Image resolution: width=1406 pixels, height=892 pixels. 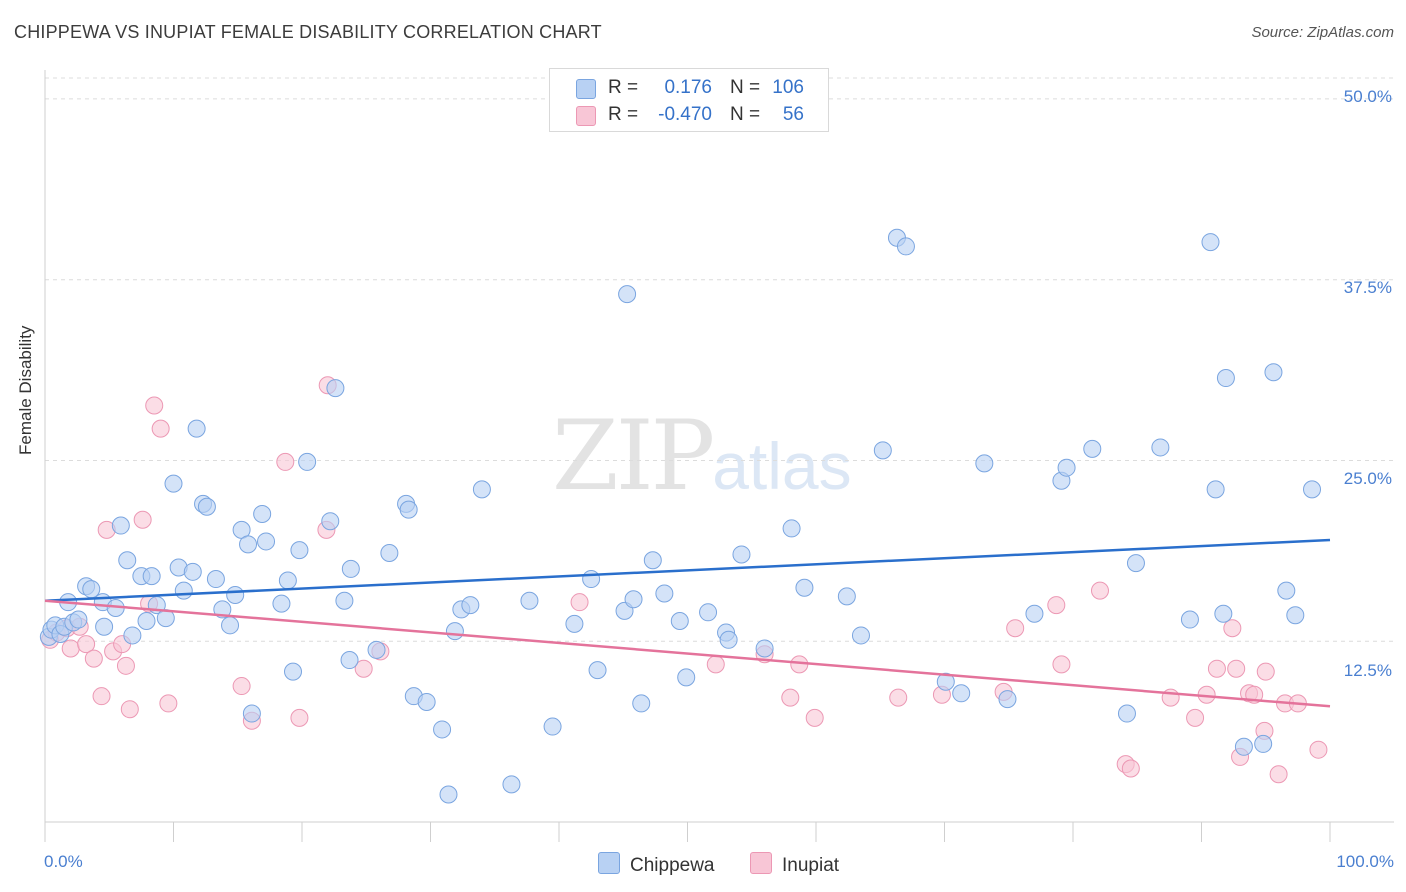 What do you see at coordinates (794, 864) in the screenshot?
I see `legend-item-inupiat: Inupiat` at bounding box center [794, 864].